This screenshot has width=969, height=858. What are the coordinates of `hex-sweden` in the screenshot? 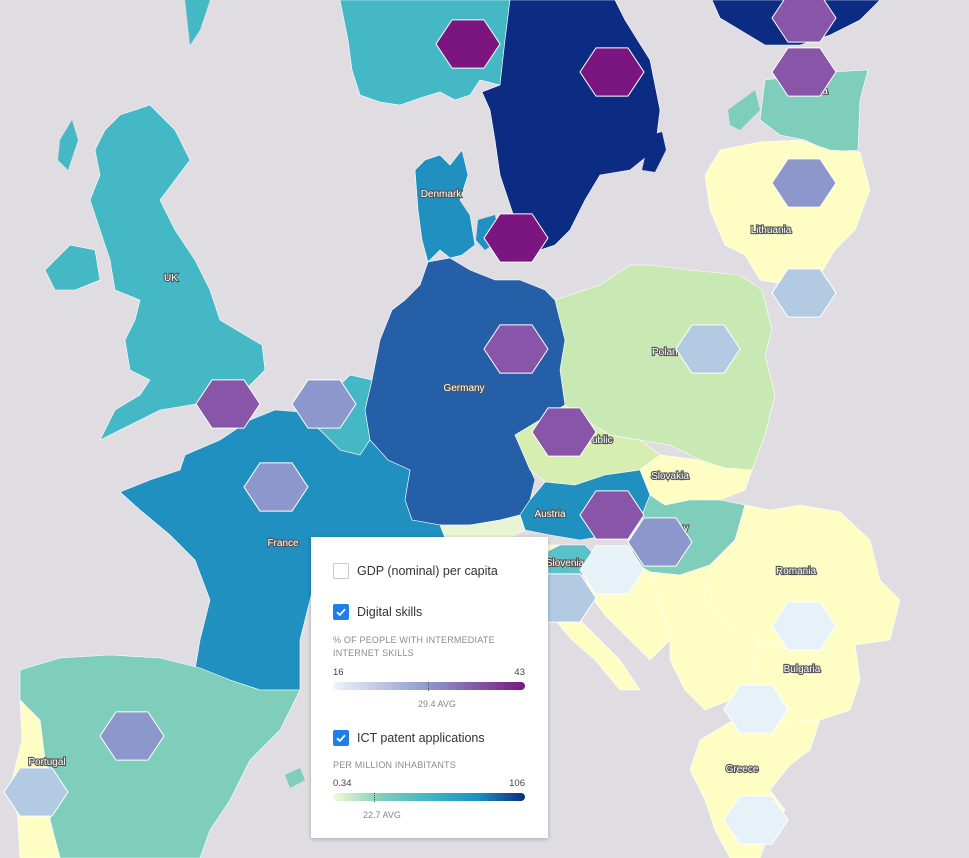 It's located at (612, 72).